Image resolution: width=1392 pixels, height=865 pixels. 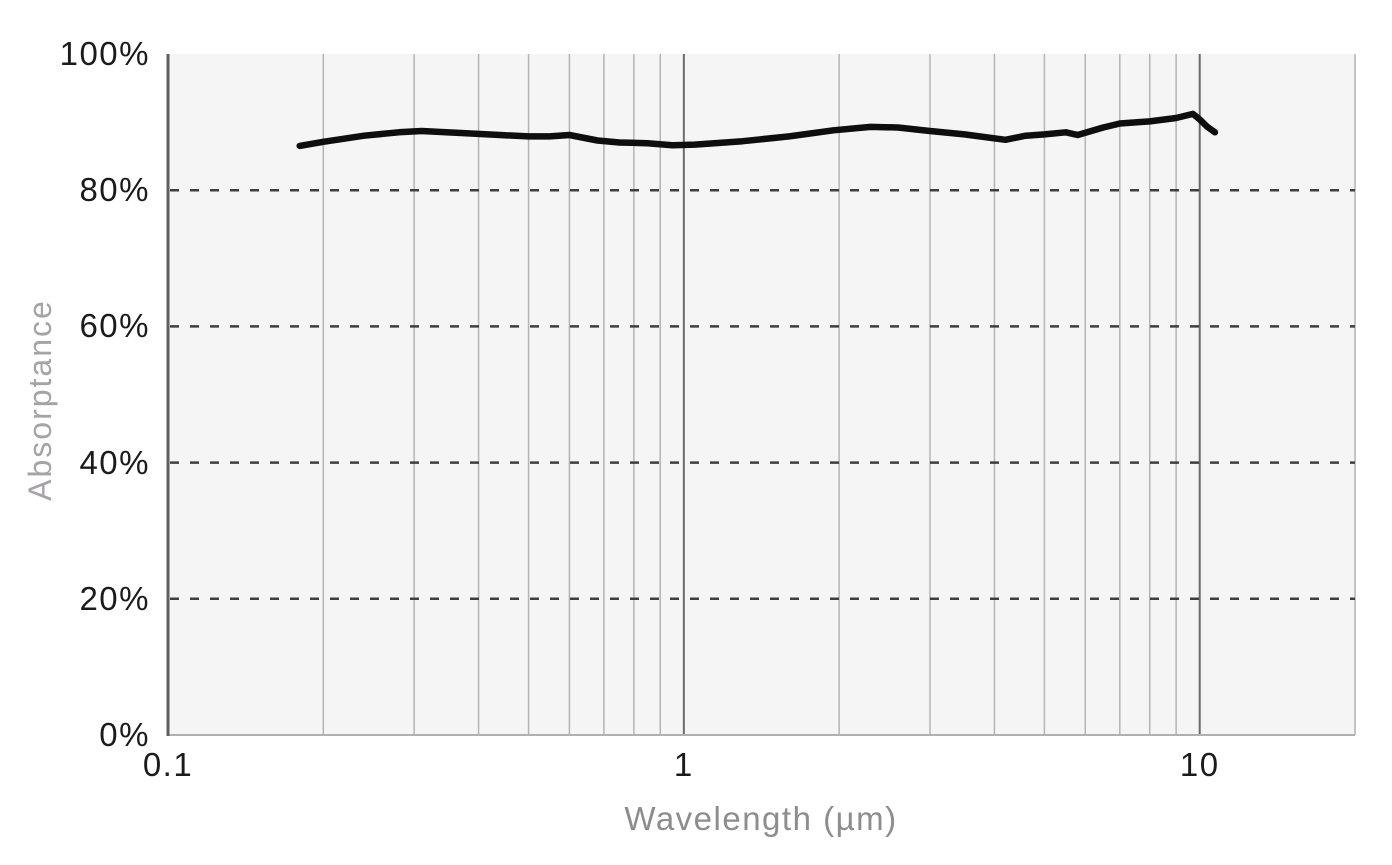 What do you see at coordinates (683, 764) in the screenshot?
I see `x-tick-label-1: 1` at bounding box center [683, 764].